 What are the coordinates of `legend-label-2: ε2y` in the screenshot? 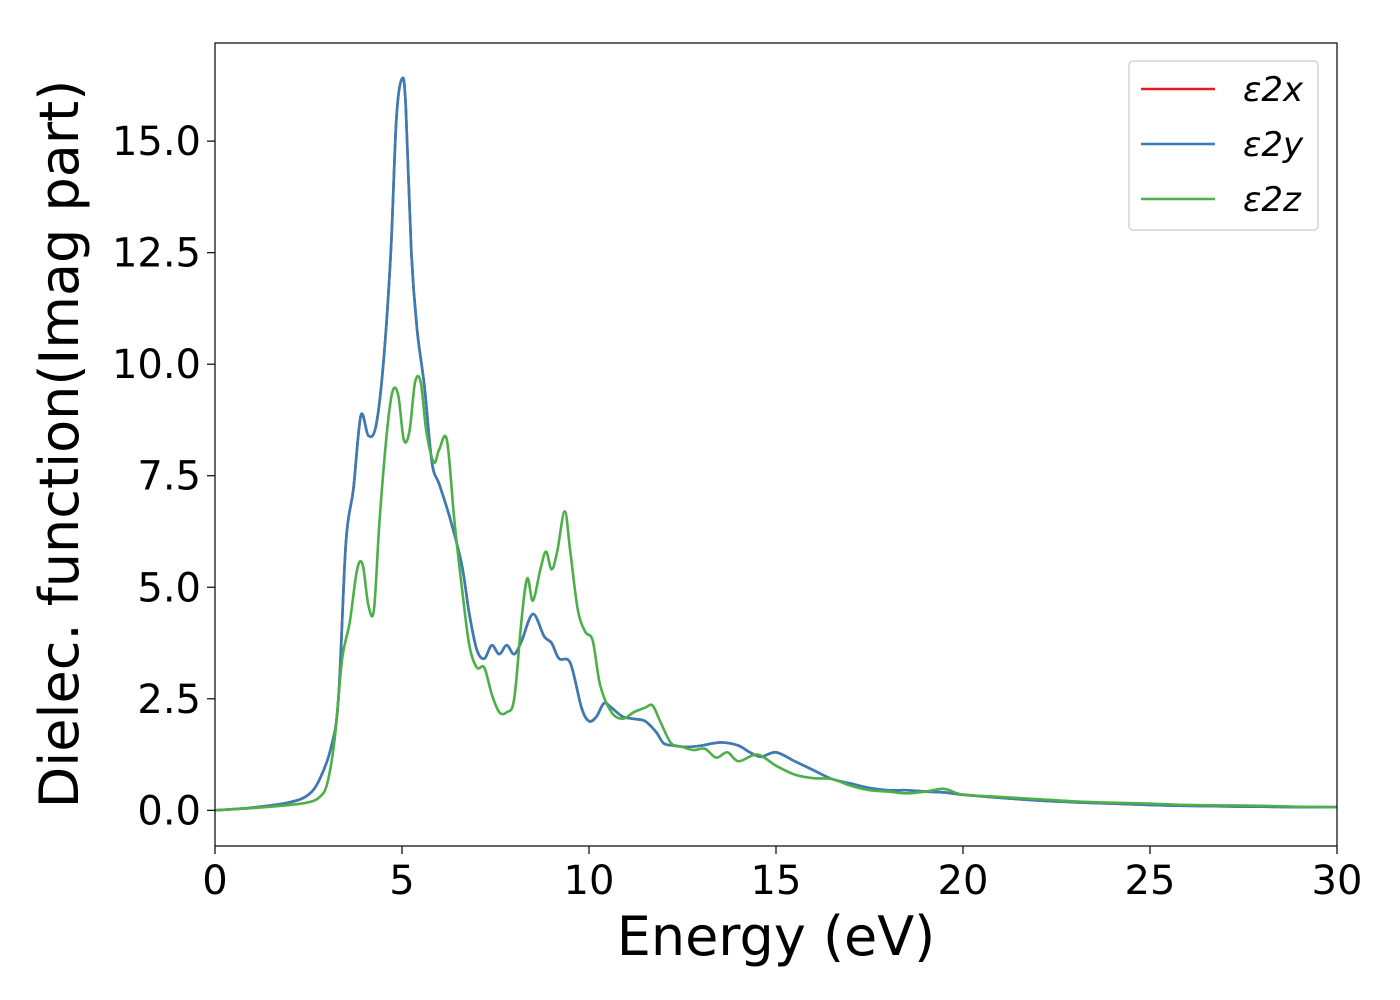 It's located at (1273, 145).